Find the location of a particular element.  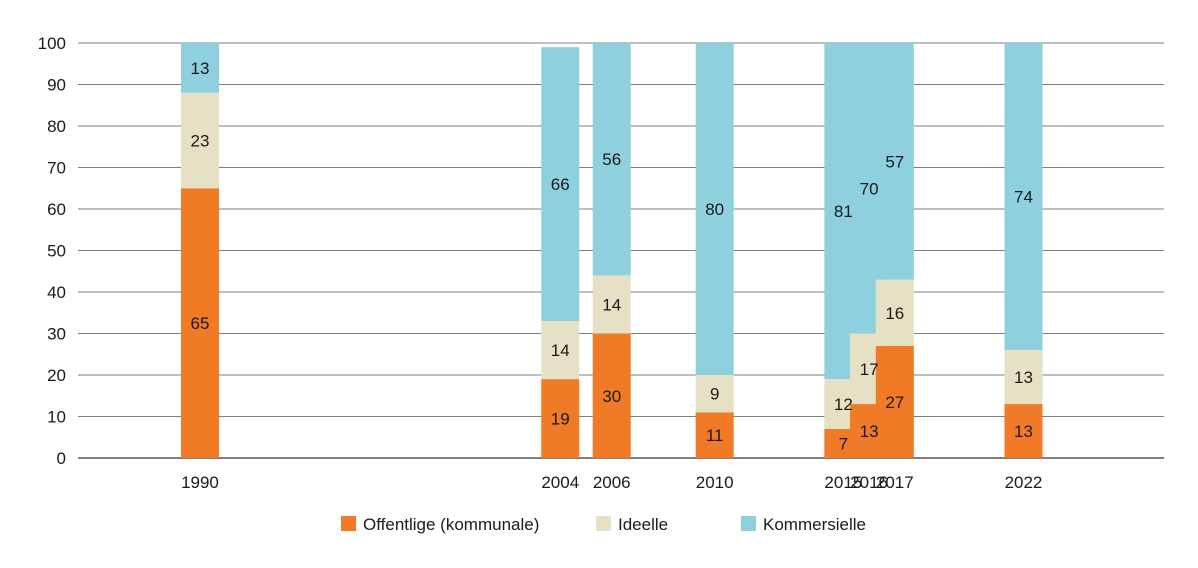

data-label: 70 is located at coordinates (869, 188).